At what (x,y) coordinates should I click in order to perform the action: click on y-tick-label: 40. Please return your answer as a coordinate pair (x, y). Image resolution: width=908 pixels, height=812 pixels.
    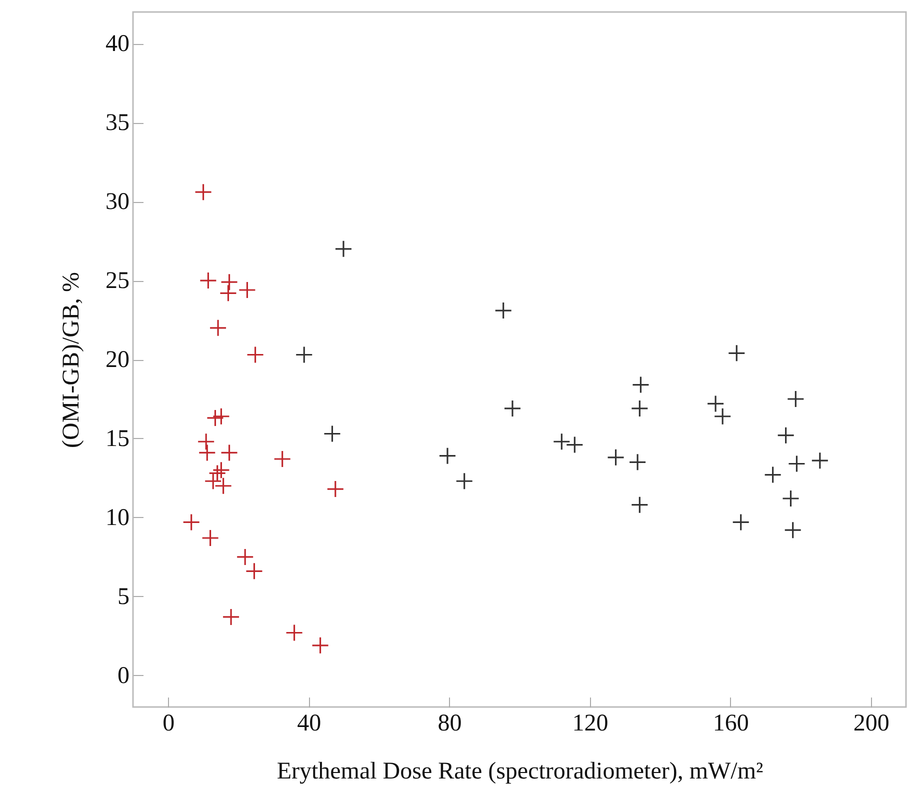
    Looking at the image, I should click on (118, 44).